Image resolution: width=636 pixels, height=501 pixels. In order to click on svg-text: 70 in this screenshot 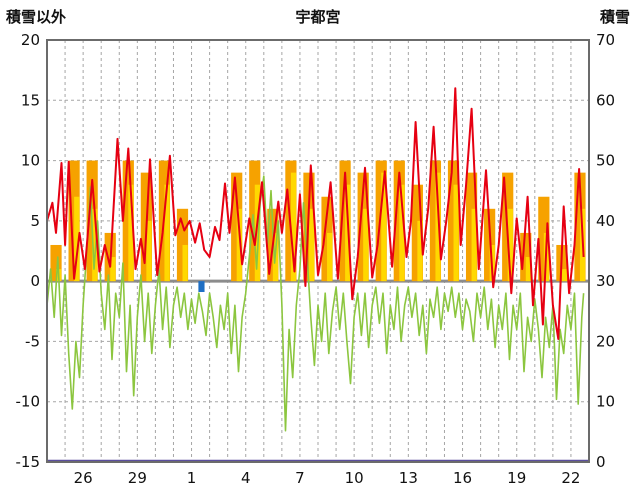, I will do `click(605, 40)`.